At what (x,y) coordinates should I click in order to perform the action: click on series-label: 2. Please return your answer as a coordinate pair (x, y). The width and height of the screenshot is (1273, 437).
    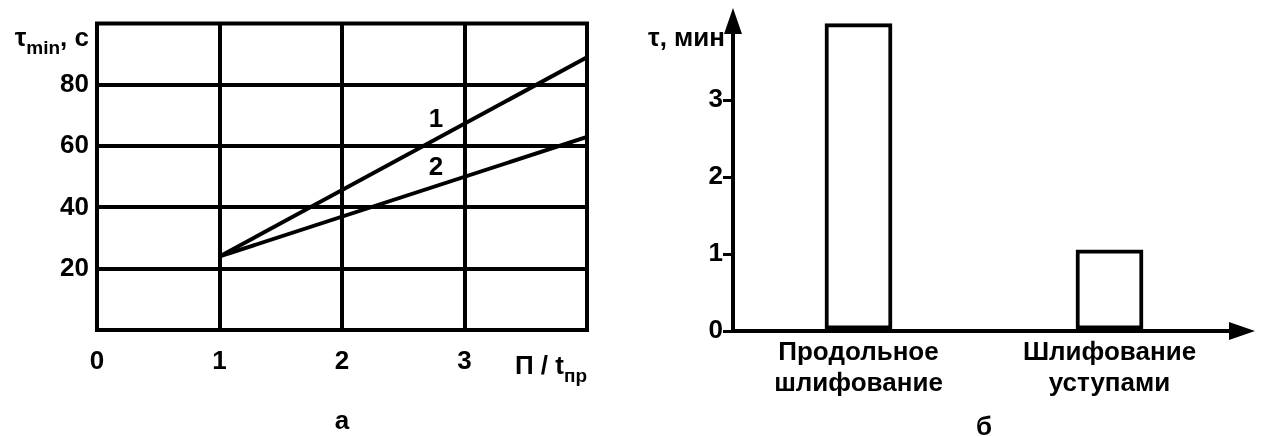
    Looking at the image, I should click on (436, 165).